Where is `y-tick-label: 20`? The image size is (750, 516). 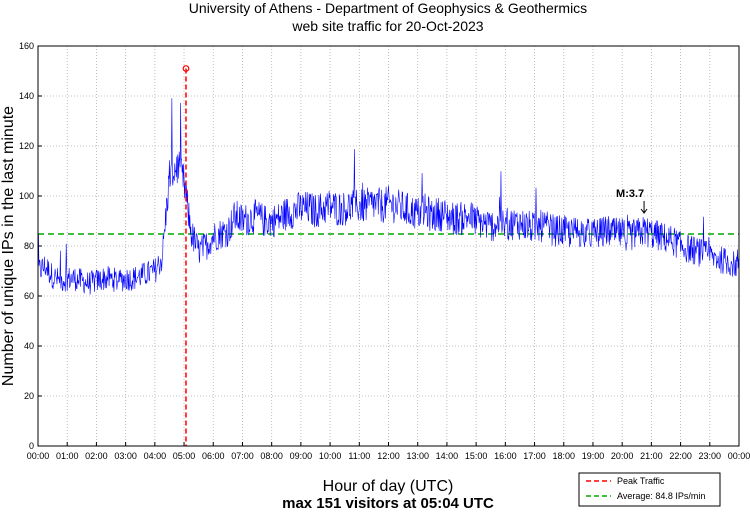
y-tick-label: 20 is located at coordinates (29, 396).